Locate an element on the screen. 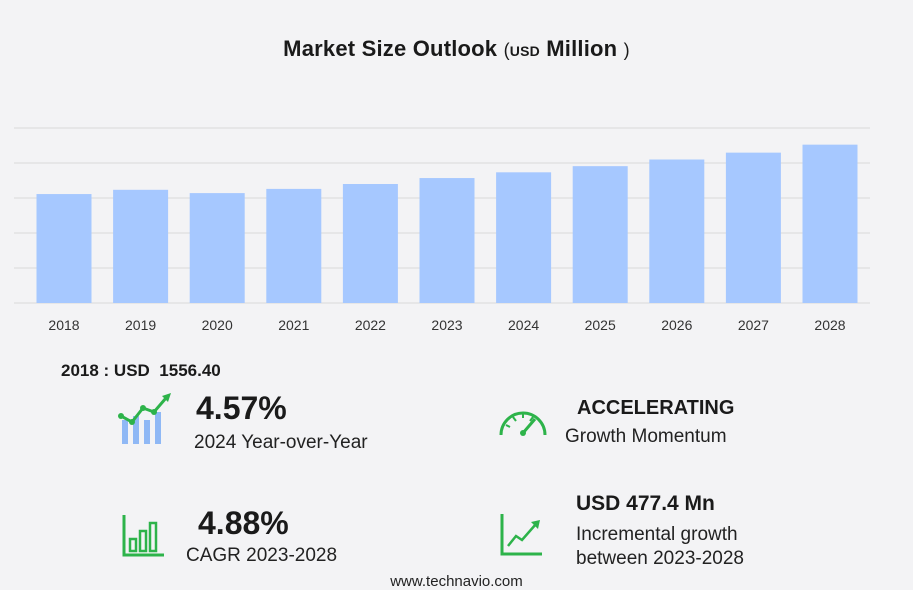 Image resolution: width=913 pixels, height=590 pixels. bar-2018 is located at coordinates (64, 248).